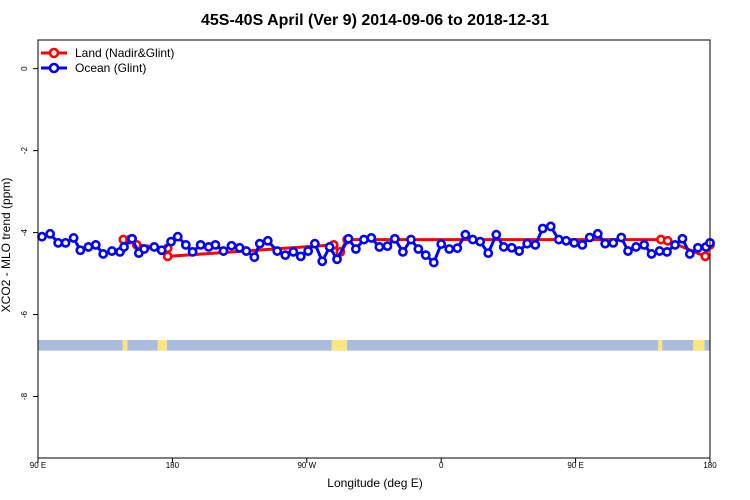  What do you see at coordinates (441, 465) in the screenshot?
I see `x-tick-label: 0` at bounding box center [441, 465].